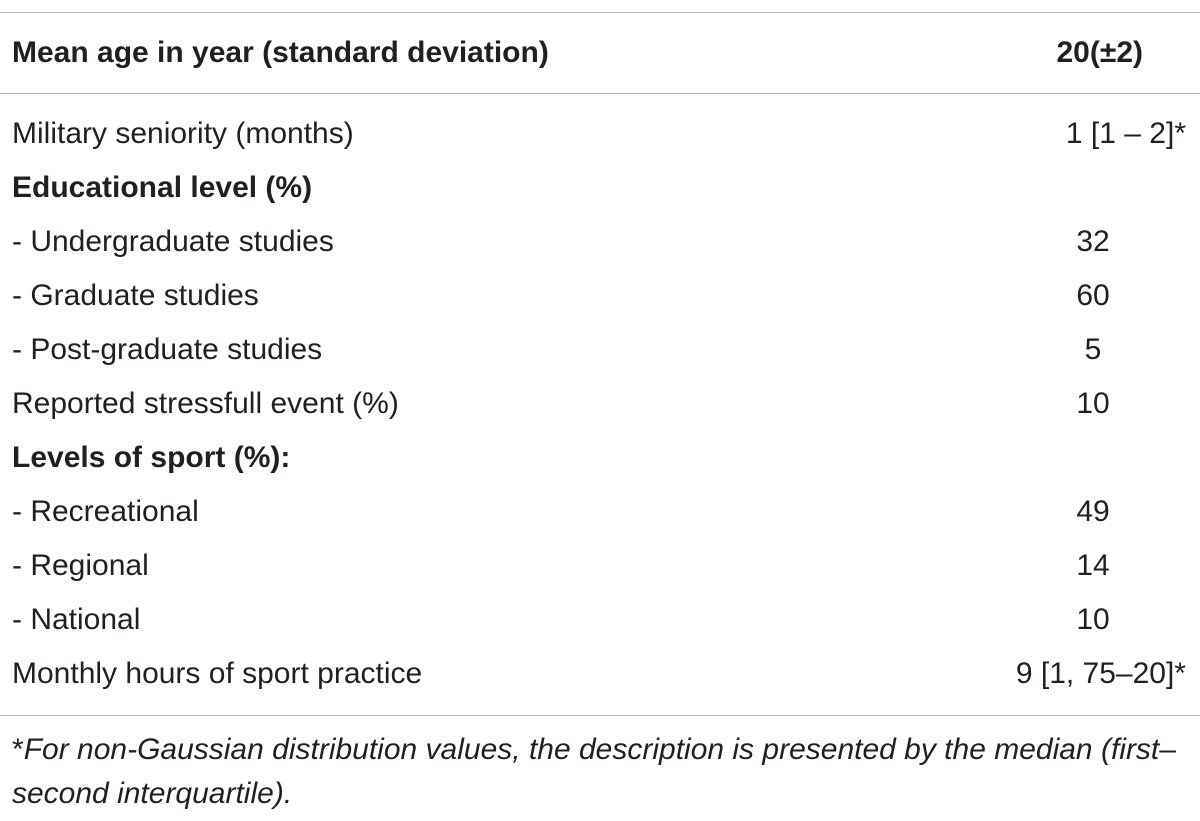 The height and width of the screenshot is (821, 1200). Describe the element at coordinates (1093, 241) in the screenshot. I see `row-value: 32` at that location.